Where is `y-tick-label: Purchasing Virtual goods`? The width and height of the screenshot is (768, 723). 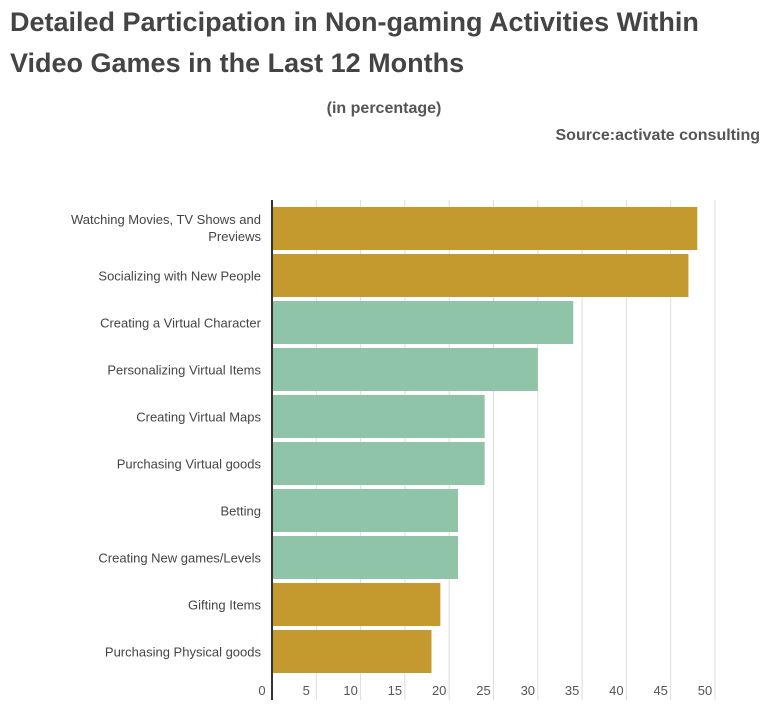 y-tick-label: Purchasing Virtual goods is located at coordinates (189, 464).